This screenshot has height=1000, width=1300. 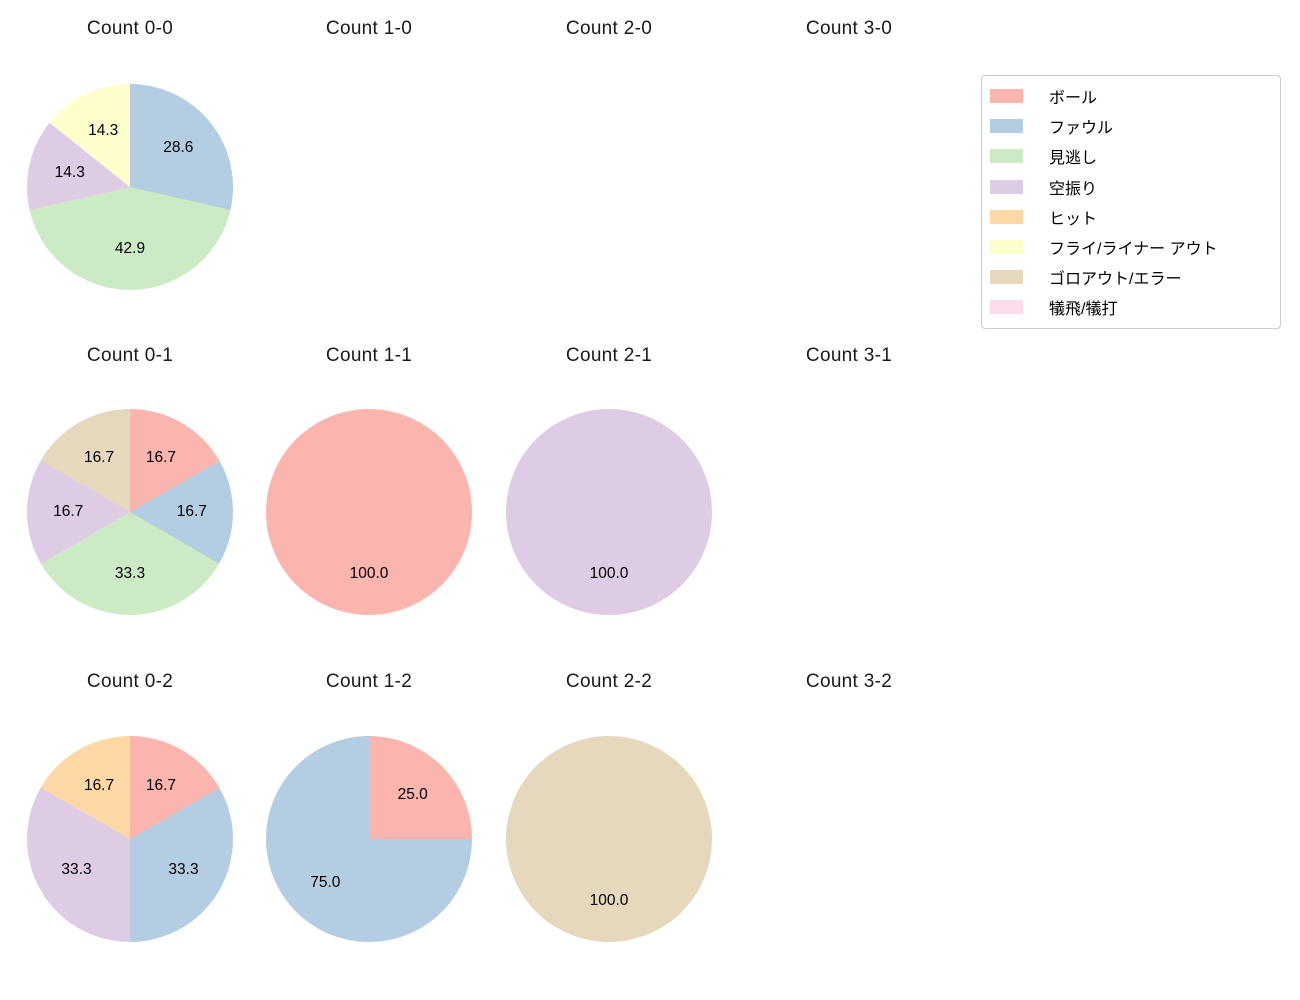 What do you see at coordinates (1081, 129) in the screenshot?
I see `legend-item-label: ファウル` at bounding box center [1081, 129].